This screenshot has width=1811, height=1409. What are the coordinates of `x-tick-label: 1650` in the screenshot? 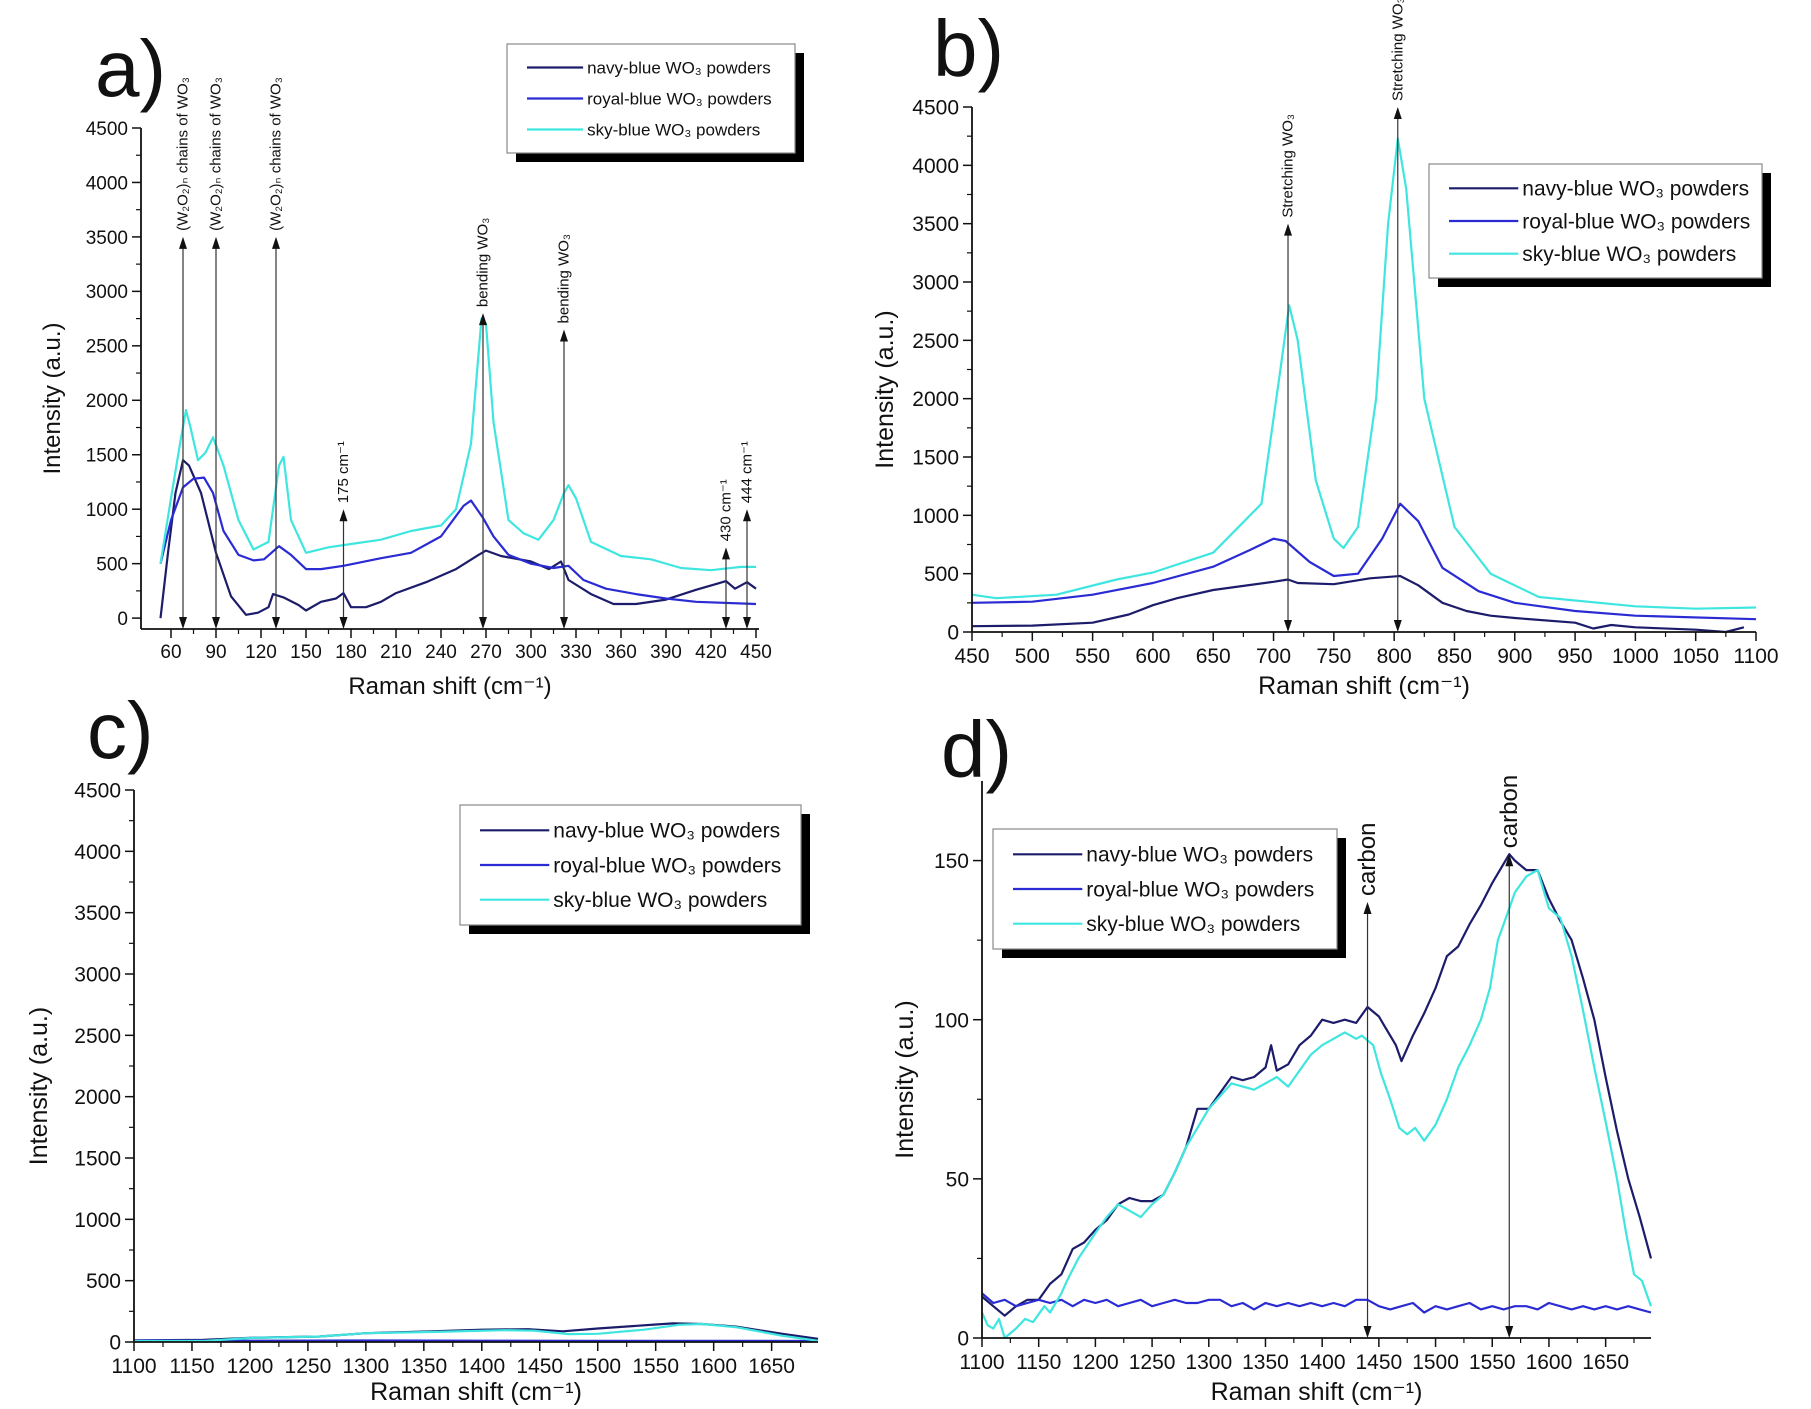 It's located at (1605, 1362).